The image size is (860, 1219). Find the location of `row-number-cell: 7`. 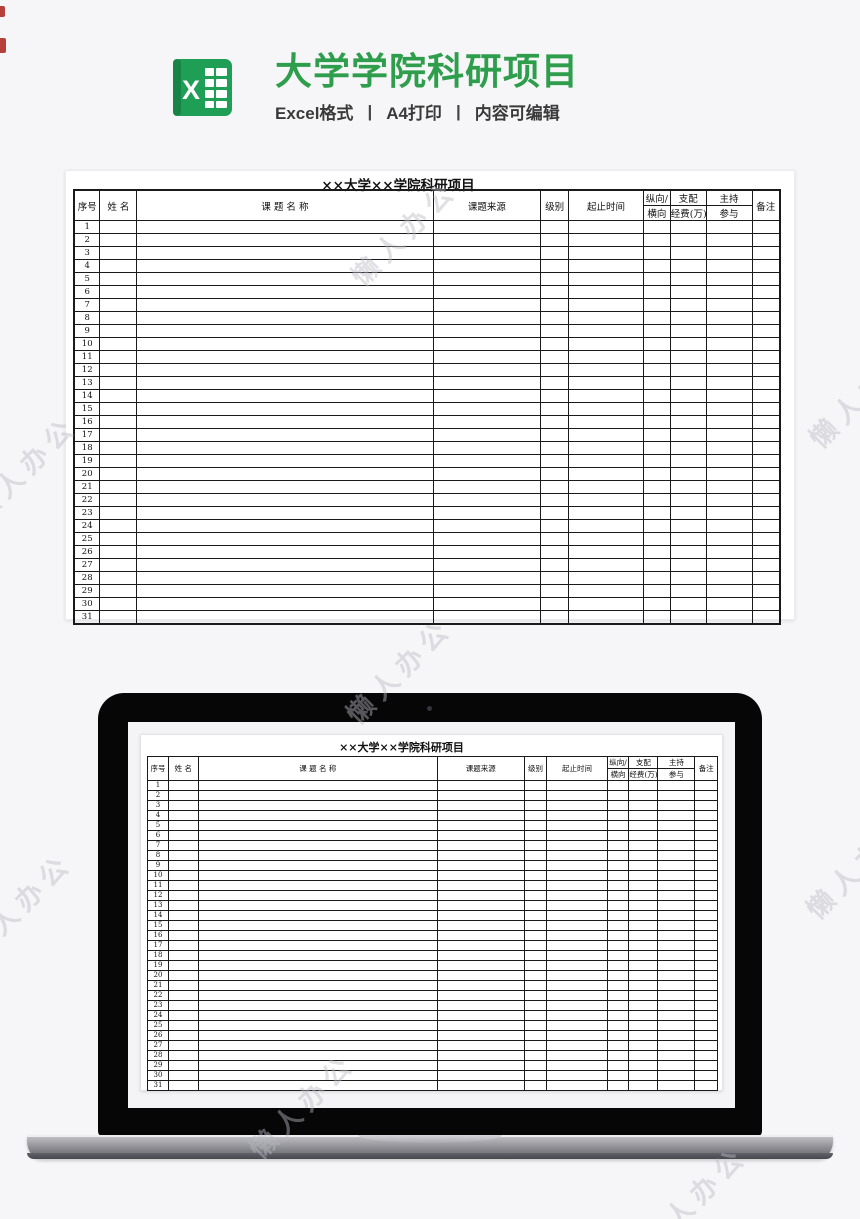

row-number-cell: 7 is located at coordinates (158, 845).